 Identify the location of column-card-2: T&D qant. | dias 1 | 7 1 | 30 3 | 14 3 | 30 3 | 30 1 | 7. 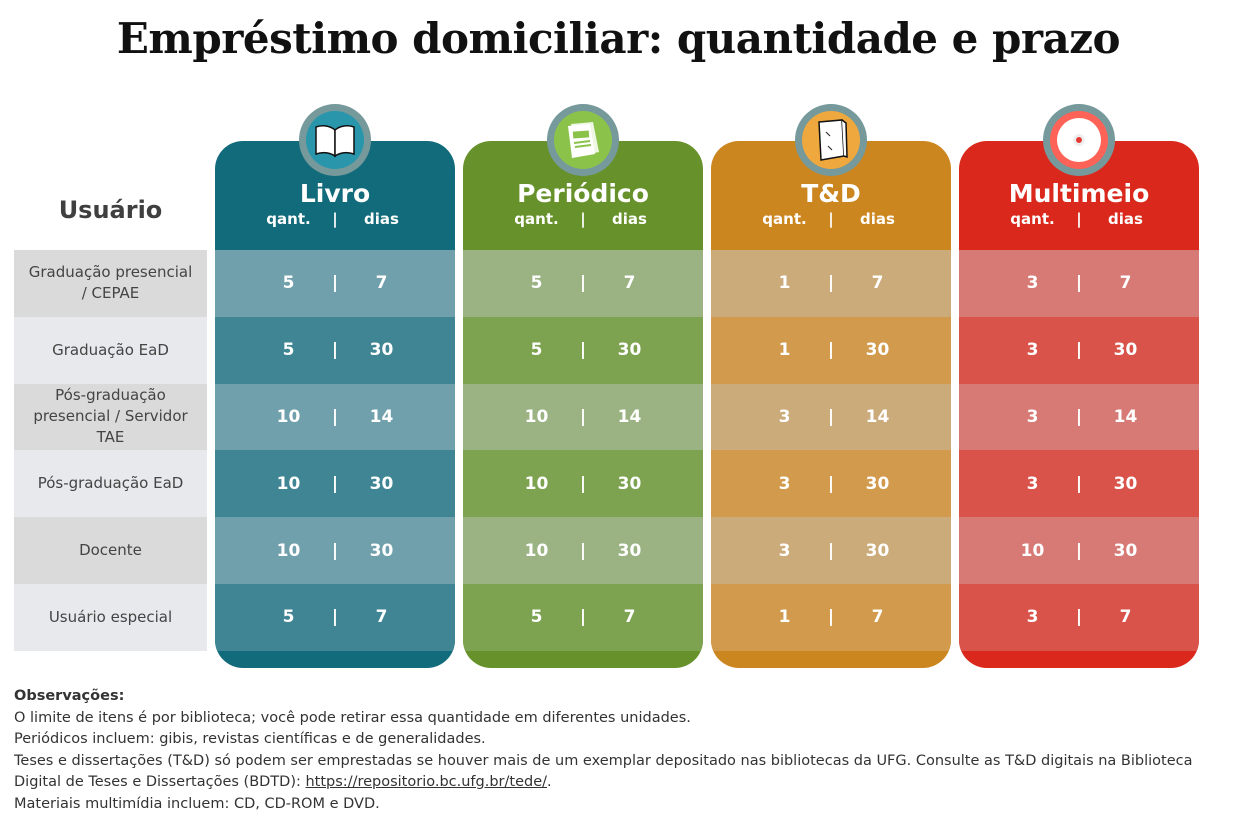
(831, 404).